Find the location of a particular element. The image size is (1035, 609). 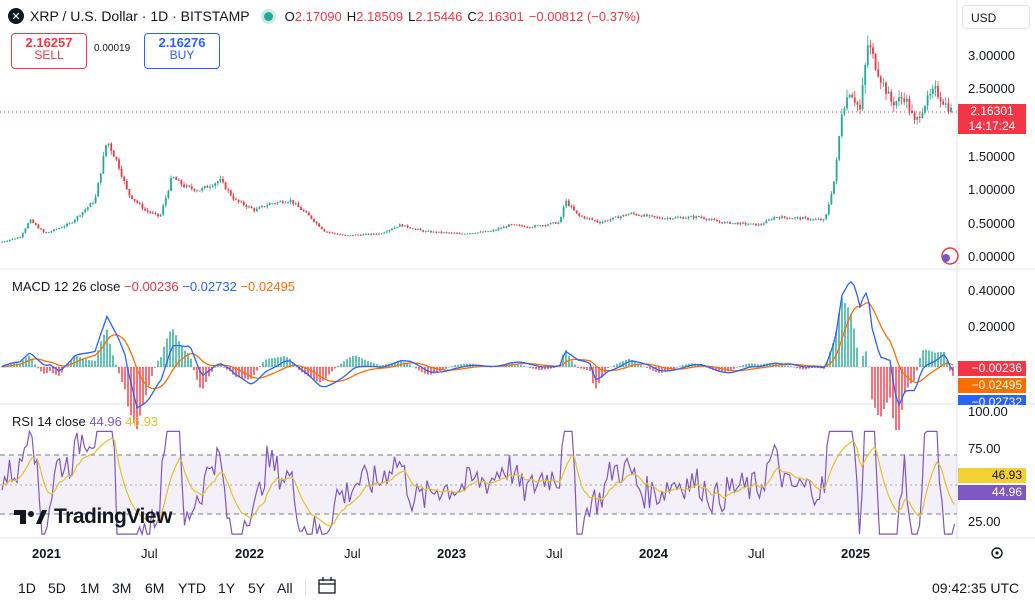

price-axis-label: 0.00000 is located at coordinates (991, 256).